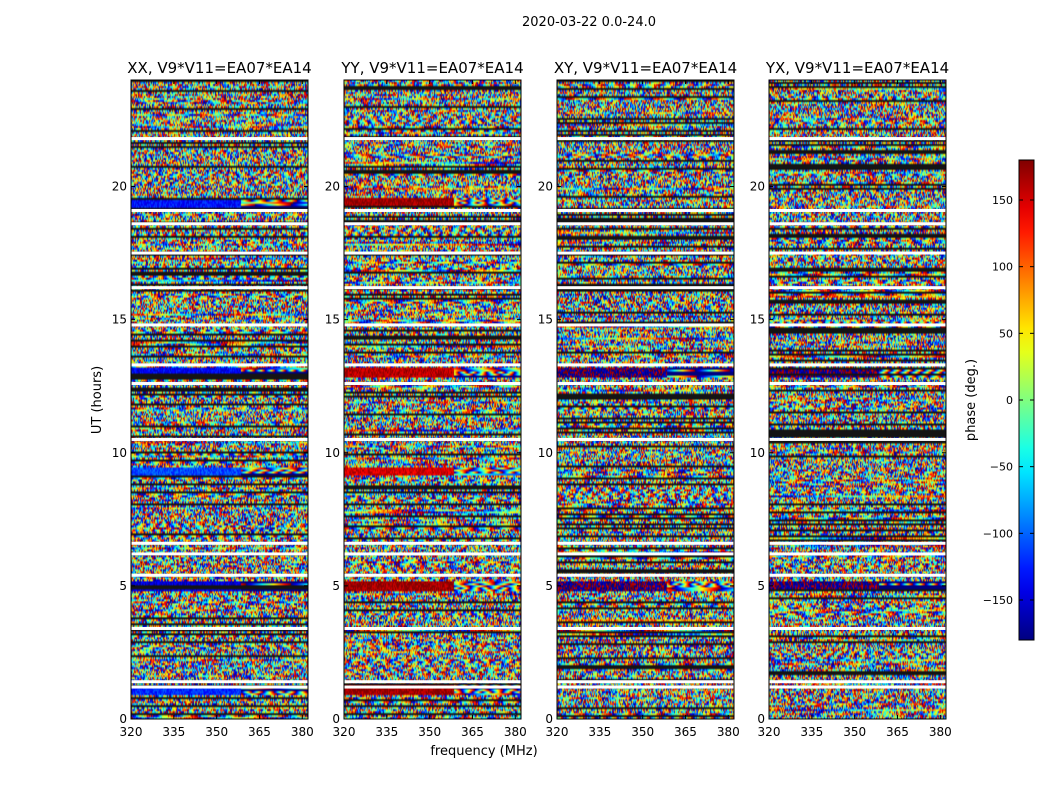 Image resolution: width=1050 pixels, height=800 pixels. I want to click on colorbar-tick-label: 150, so click(1002, 200).